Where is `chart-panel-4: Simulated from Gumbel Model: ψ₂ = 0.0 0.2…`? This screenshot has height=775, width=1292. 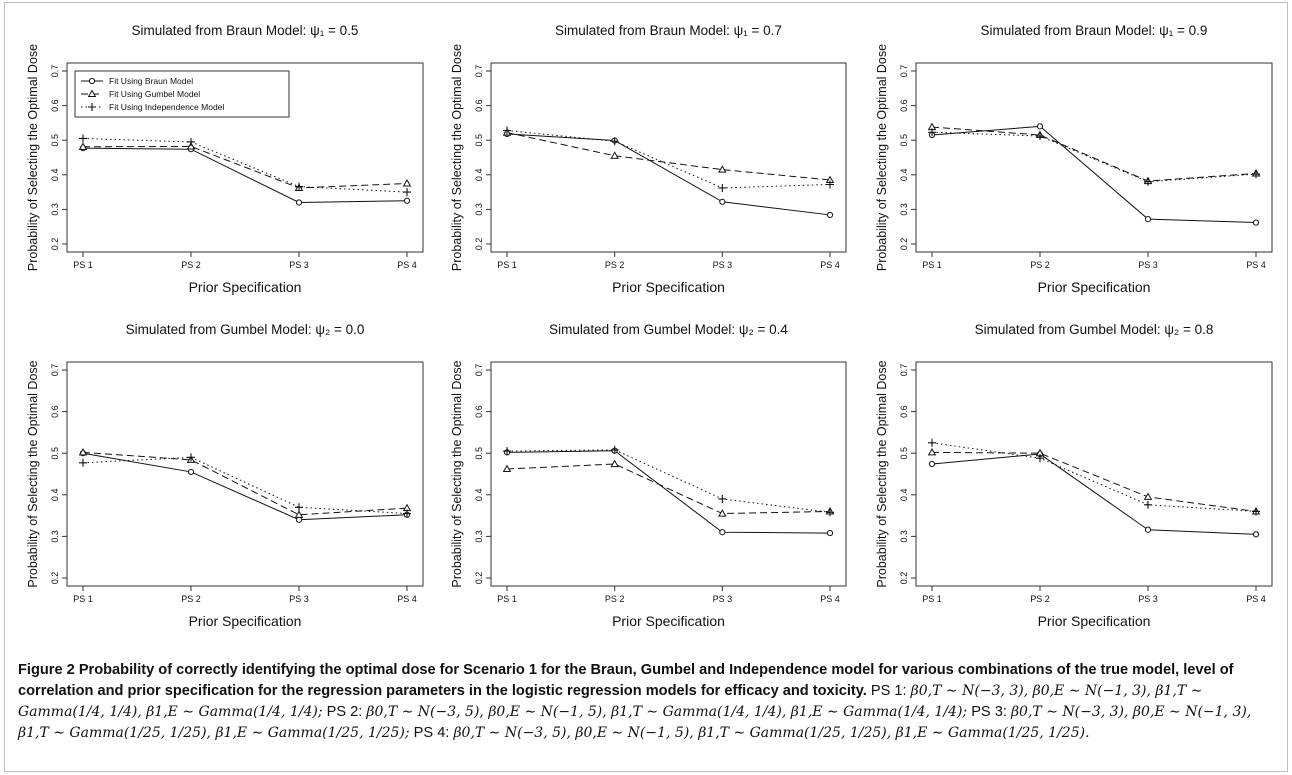
chart-panel-4: Simulated from Gumbel Model: ψ₂ = 0.0 0.2… is located at coordinates (225, 475).